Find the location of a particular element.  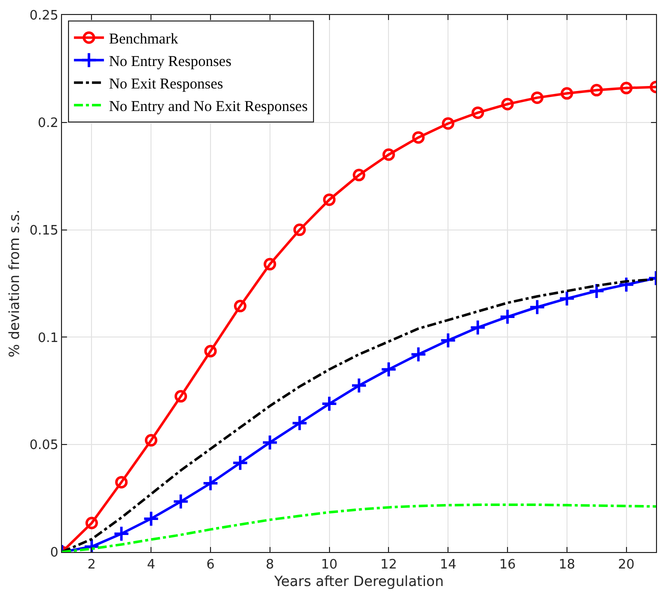

x-tick-label: 16 is located at coordinates (507, 565).